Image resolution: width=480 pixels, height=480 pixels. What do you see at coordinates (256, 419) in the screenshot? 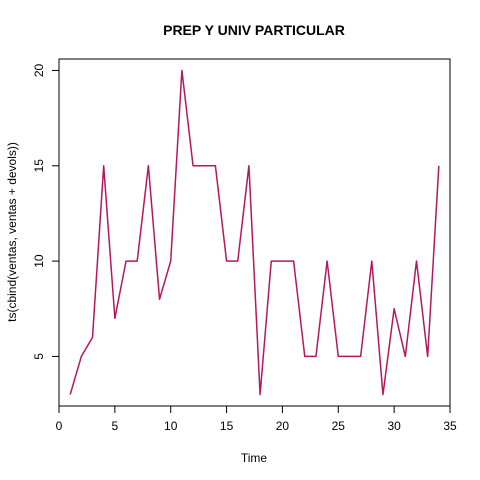
I see `x-axis: 0 5 10 15 20 25 30 35` at bounding box center [256, 419].